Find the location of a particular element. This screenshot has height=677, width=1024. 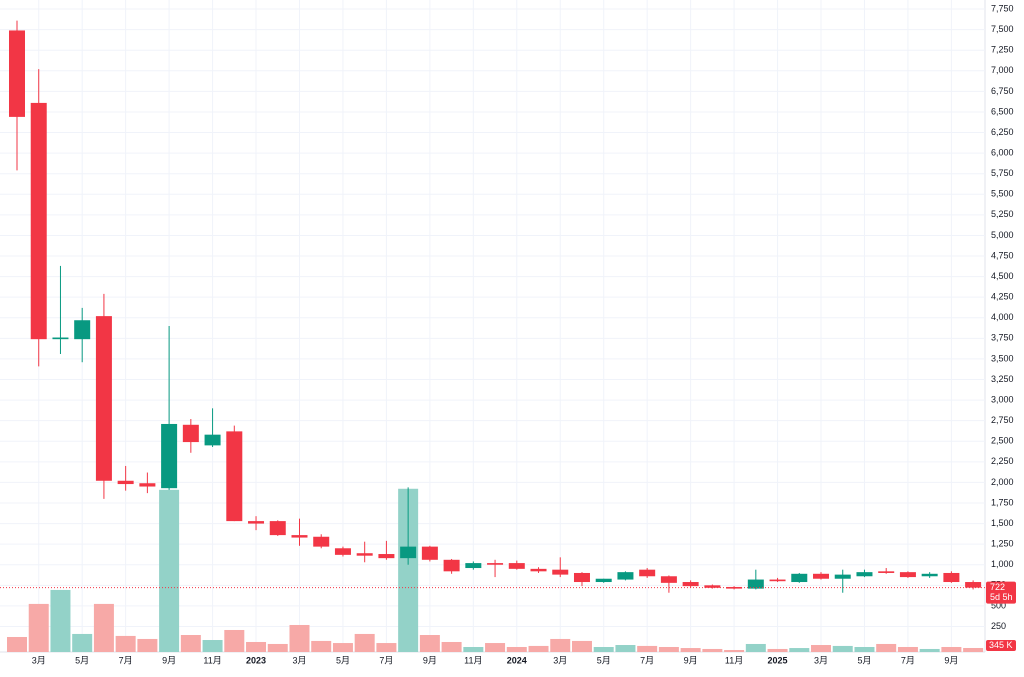

y-tick-label: 3,000 is located at coordinates (1002, 399).